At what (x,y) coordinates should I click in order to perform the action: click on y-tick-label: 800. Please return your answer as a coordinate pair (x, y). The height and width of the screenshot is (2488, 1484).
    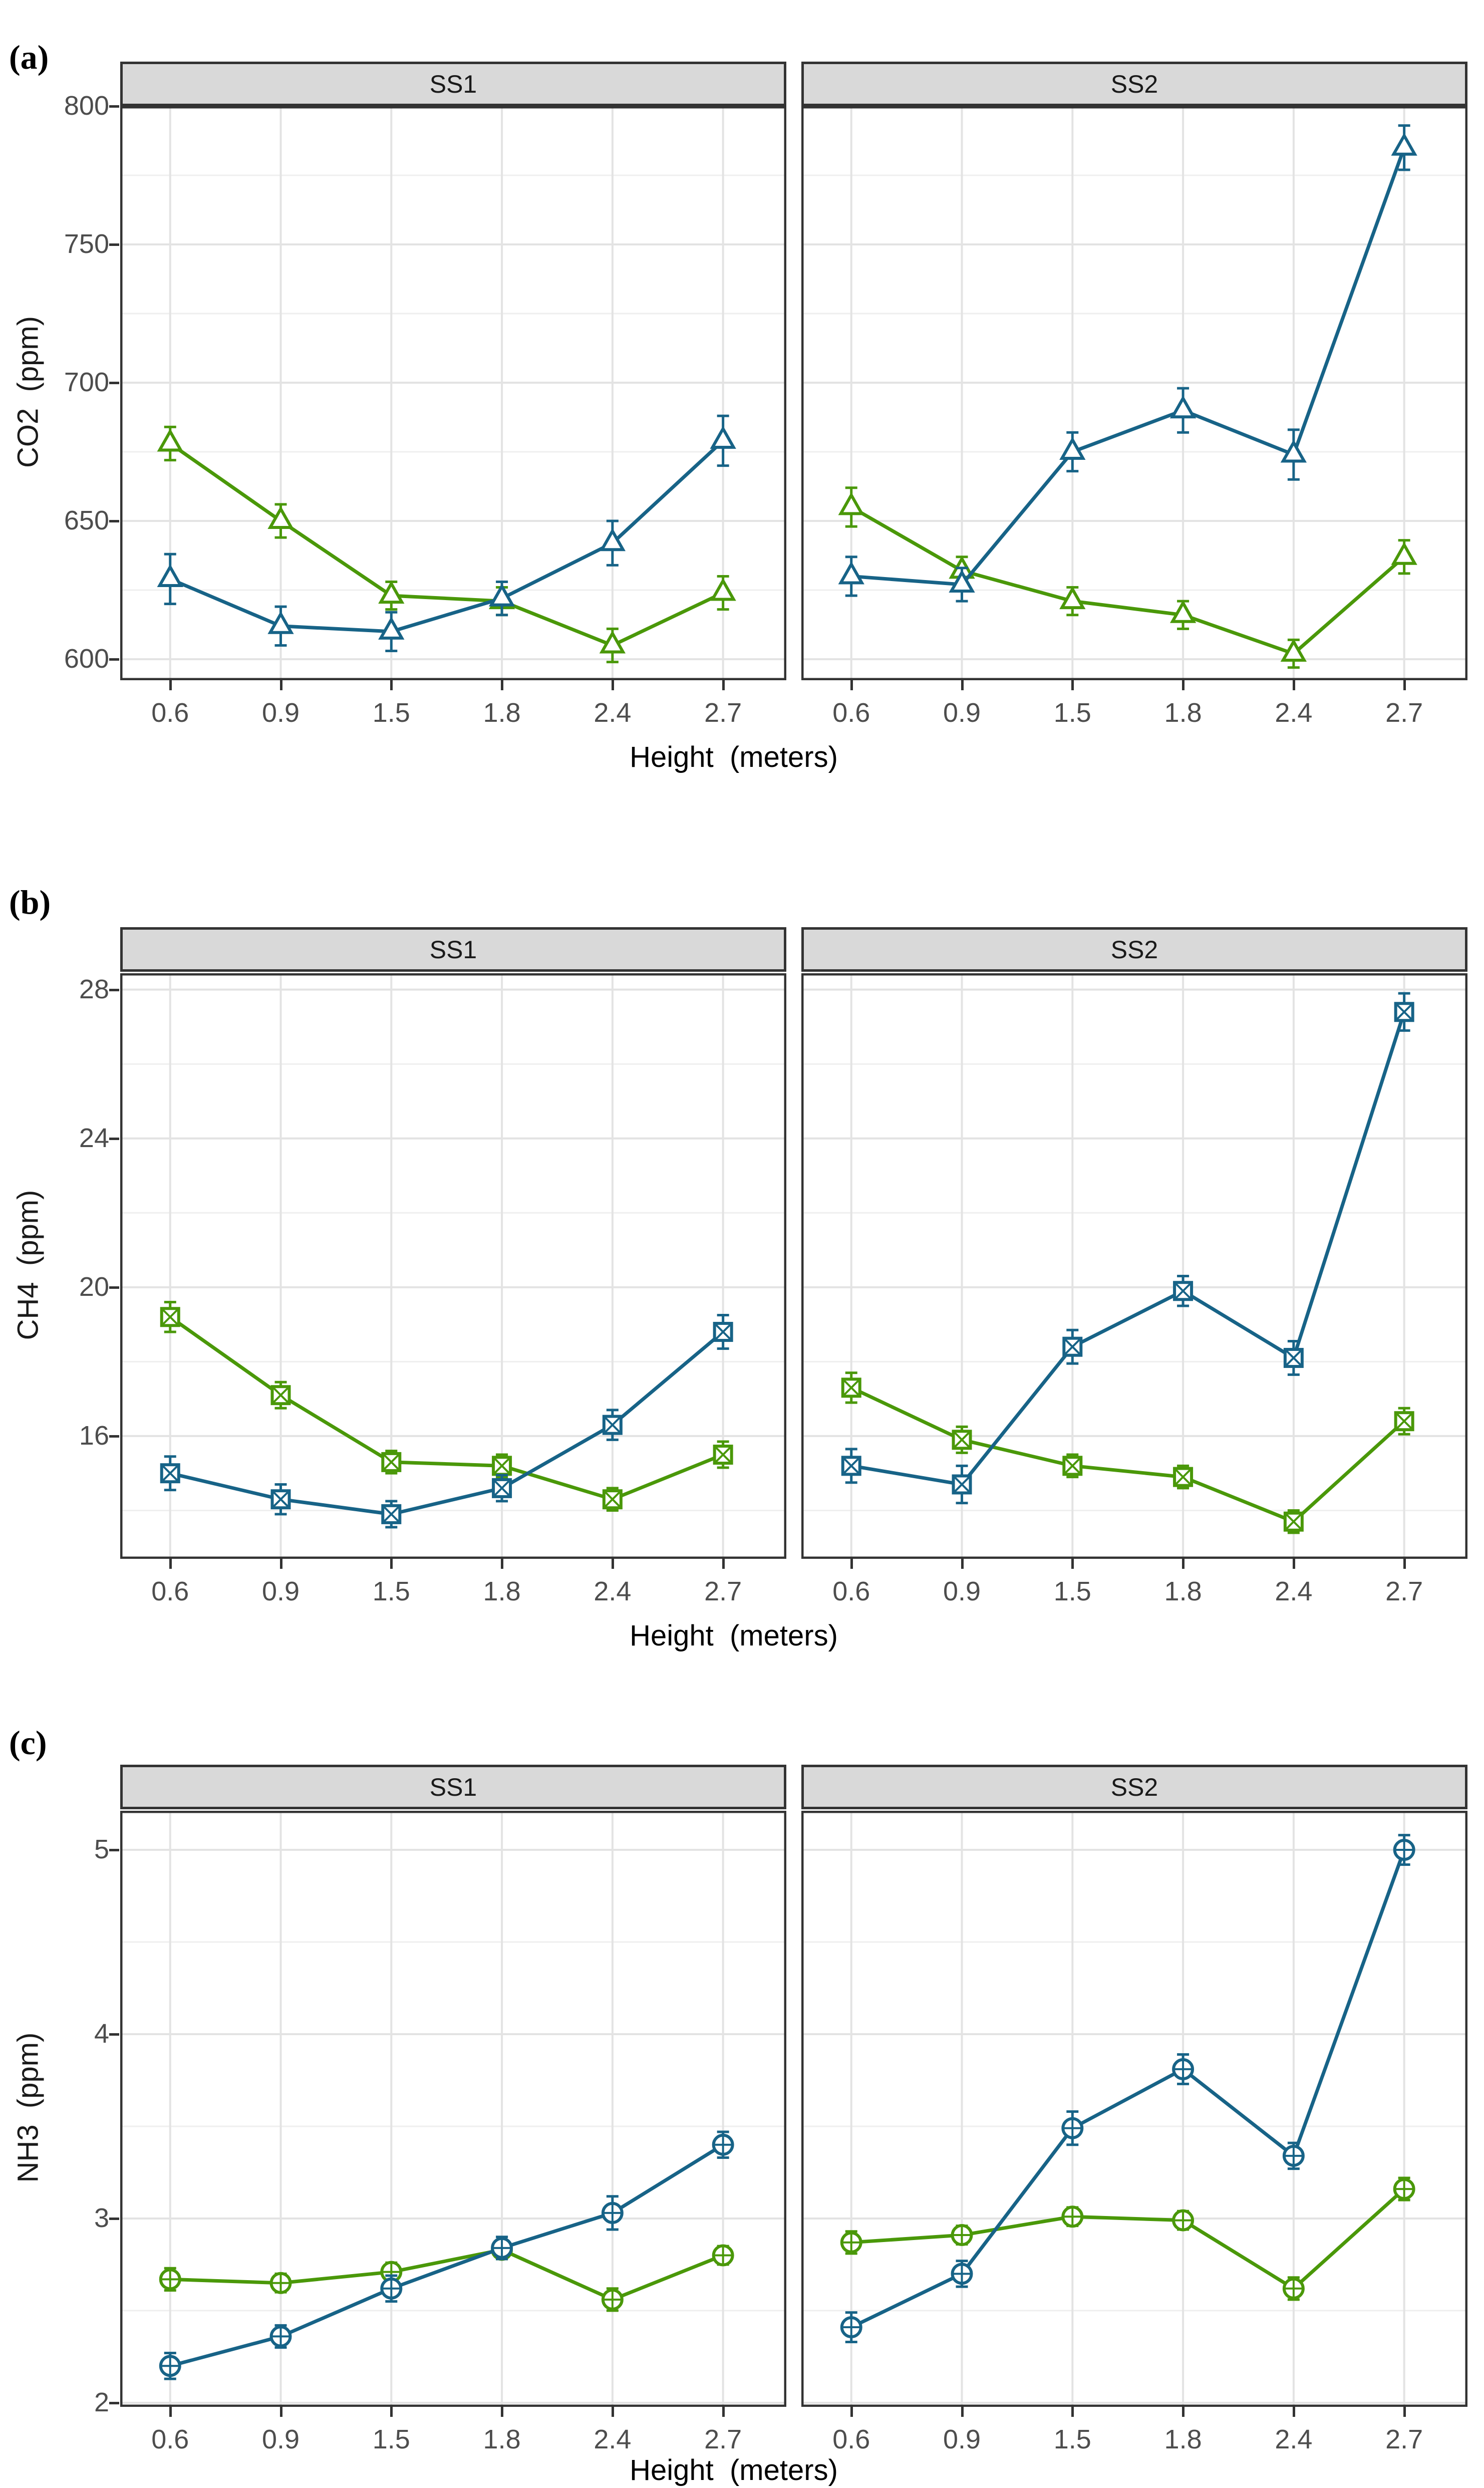
    Looking at the image, I should click on (86, 106).